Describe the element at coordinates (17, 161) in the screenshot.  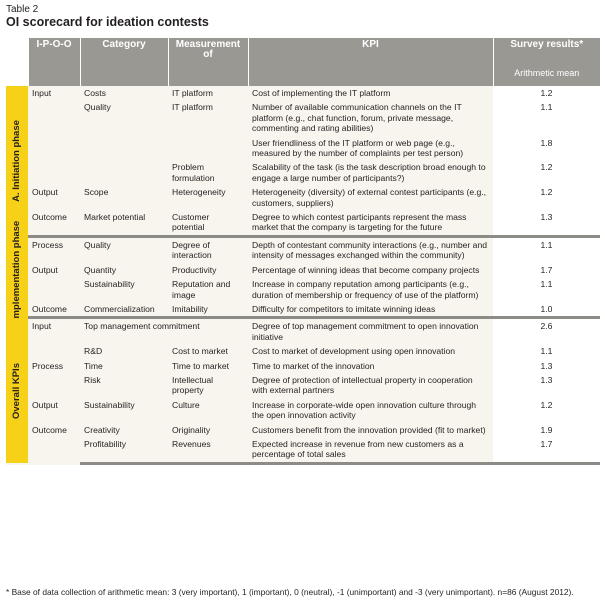
I see `phase-label-a: A. Initiation phase` at that location.